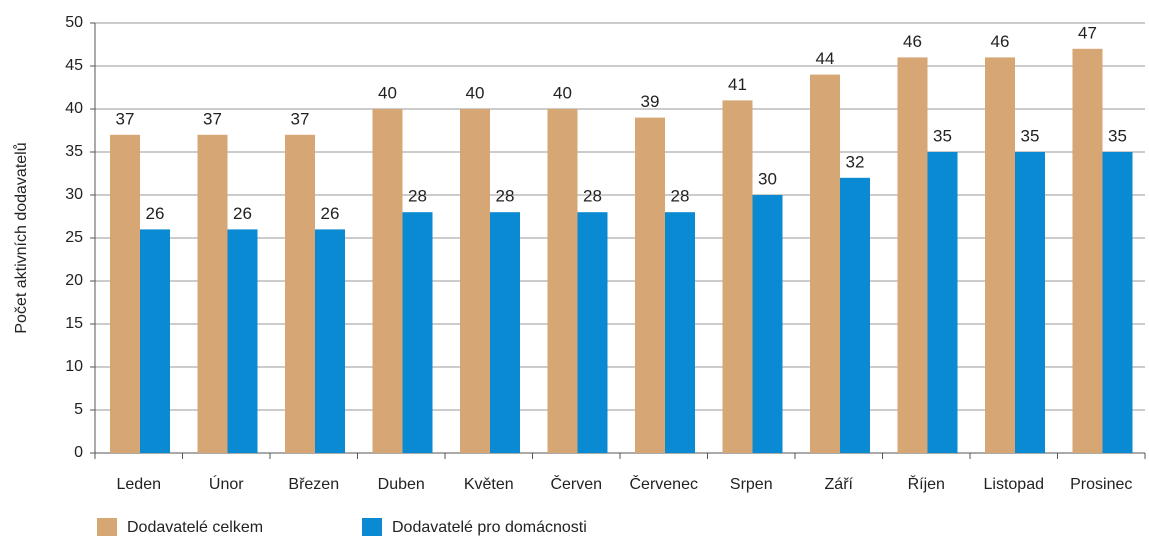 The height and width of the screenshot is (539, 1149). What do you see at coordinates (74, 65) in the screenshot?
I see `y-tick-label: 45` at bounding box center [74, 65].